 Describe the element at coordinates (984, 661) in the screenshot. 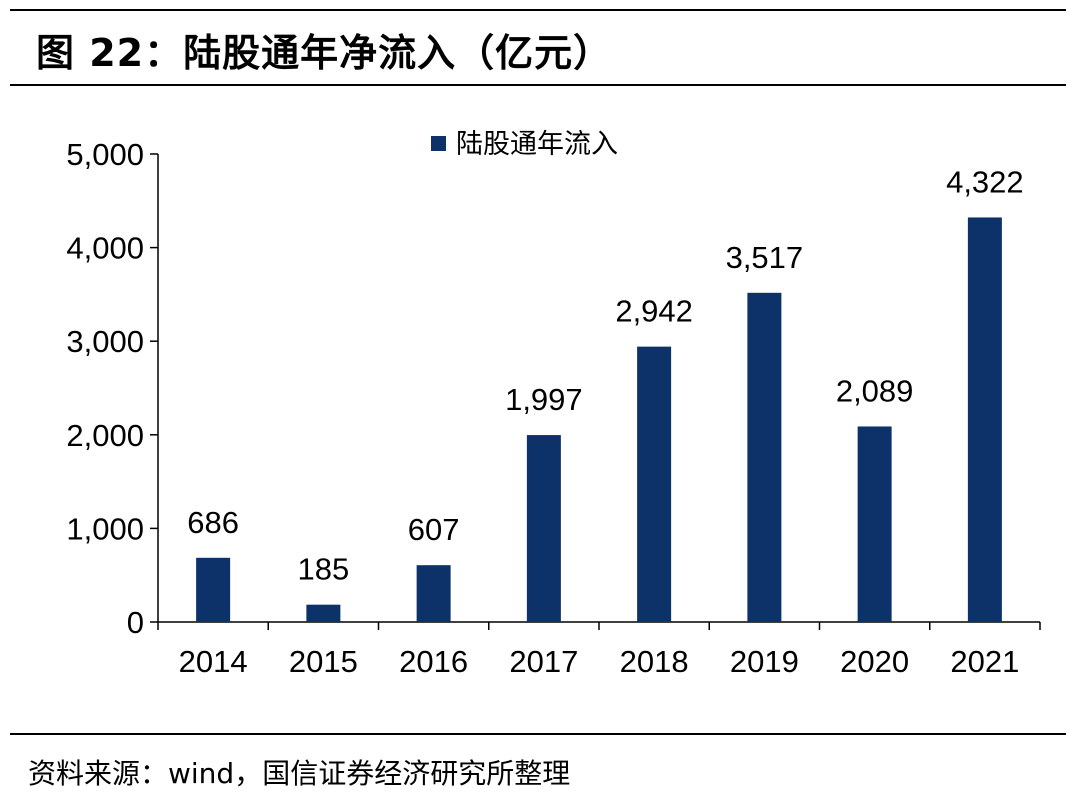

I see `x-tick-label: 2021` at that location.